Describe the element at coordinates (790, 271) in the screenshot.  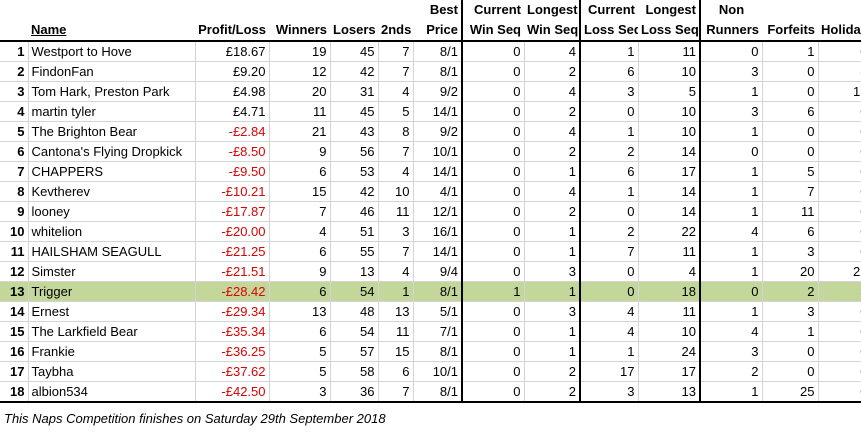
I see `row-forfeits: 20` at that location.